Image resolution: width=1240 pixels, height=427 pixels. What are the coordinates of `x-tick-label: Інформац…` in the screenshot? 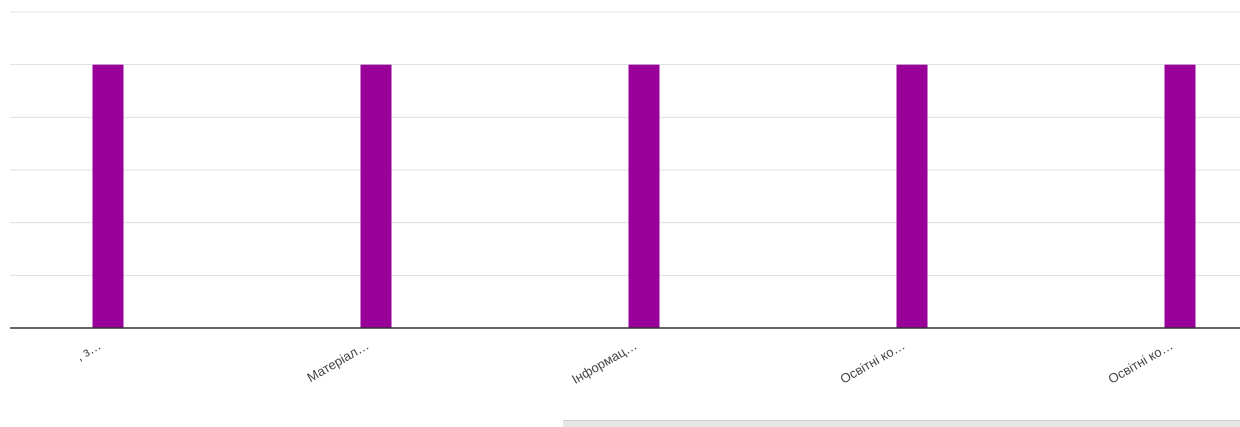 It's located at (604, 362).